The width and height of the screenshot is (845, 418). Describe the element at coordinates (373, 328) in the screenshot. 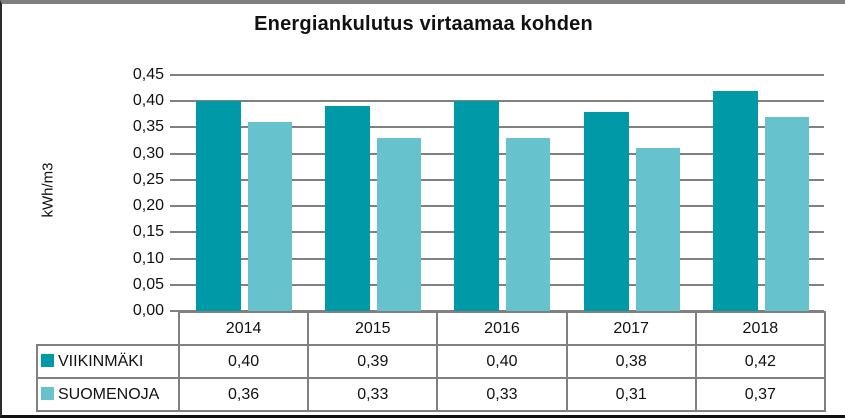

I see `year-header-cell: 2015` at that location.